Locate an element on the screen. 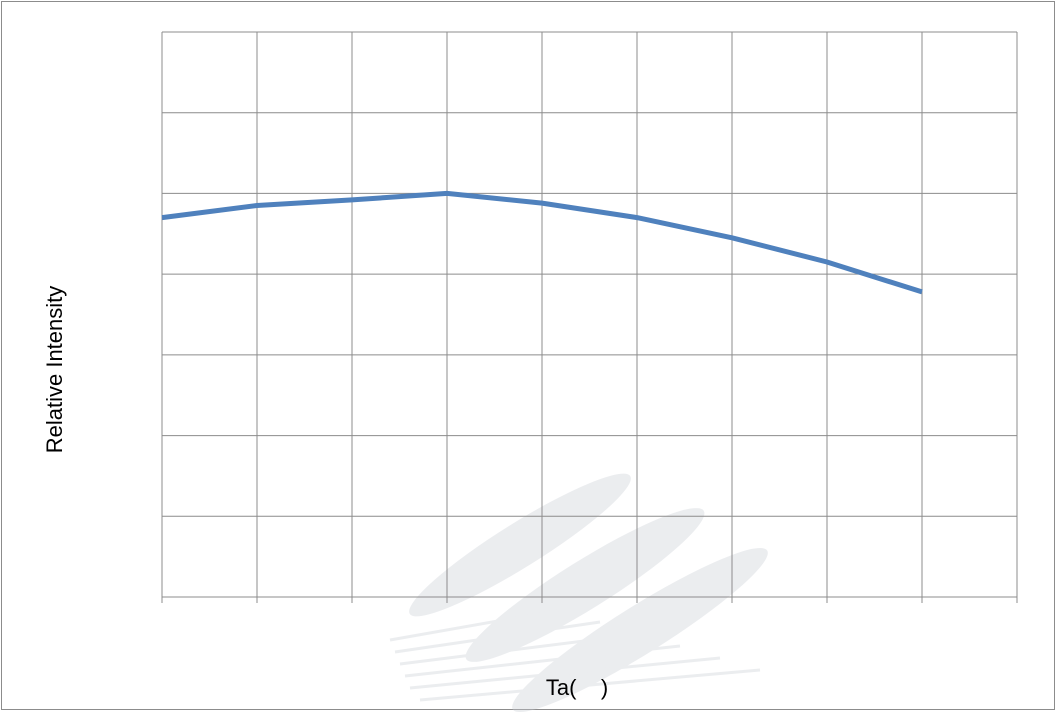  y-axis-label: Relative Intensity is located at coordinates (54, 370).